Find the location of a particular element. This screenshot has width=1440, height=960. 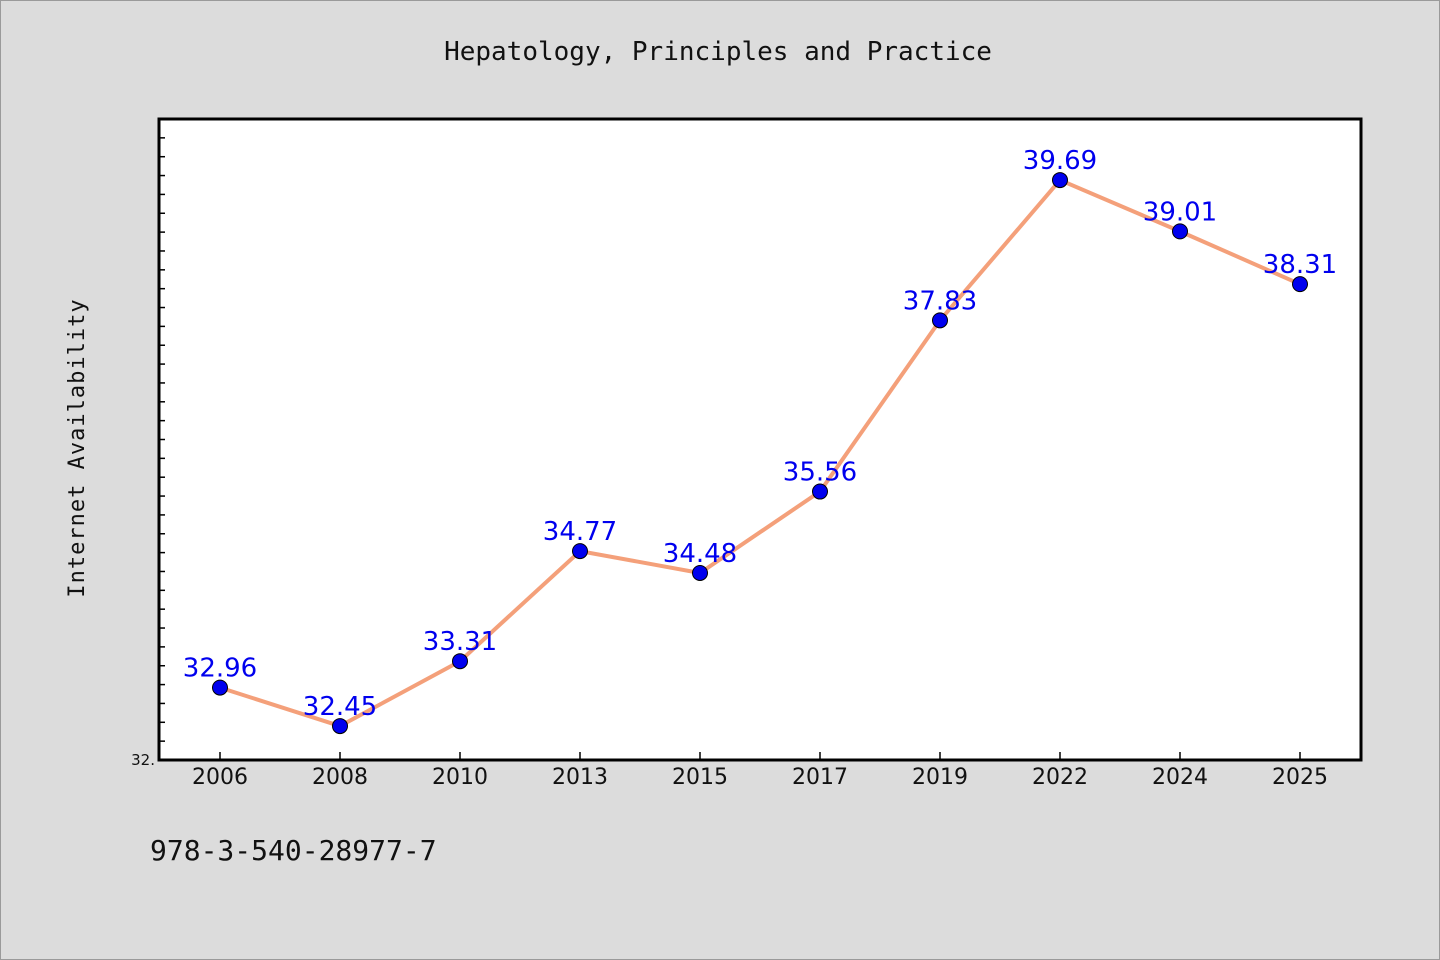

data-label: 34.77 is located at coordinates (580, 532).